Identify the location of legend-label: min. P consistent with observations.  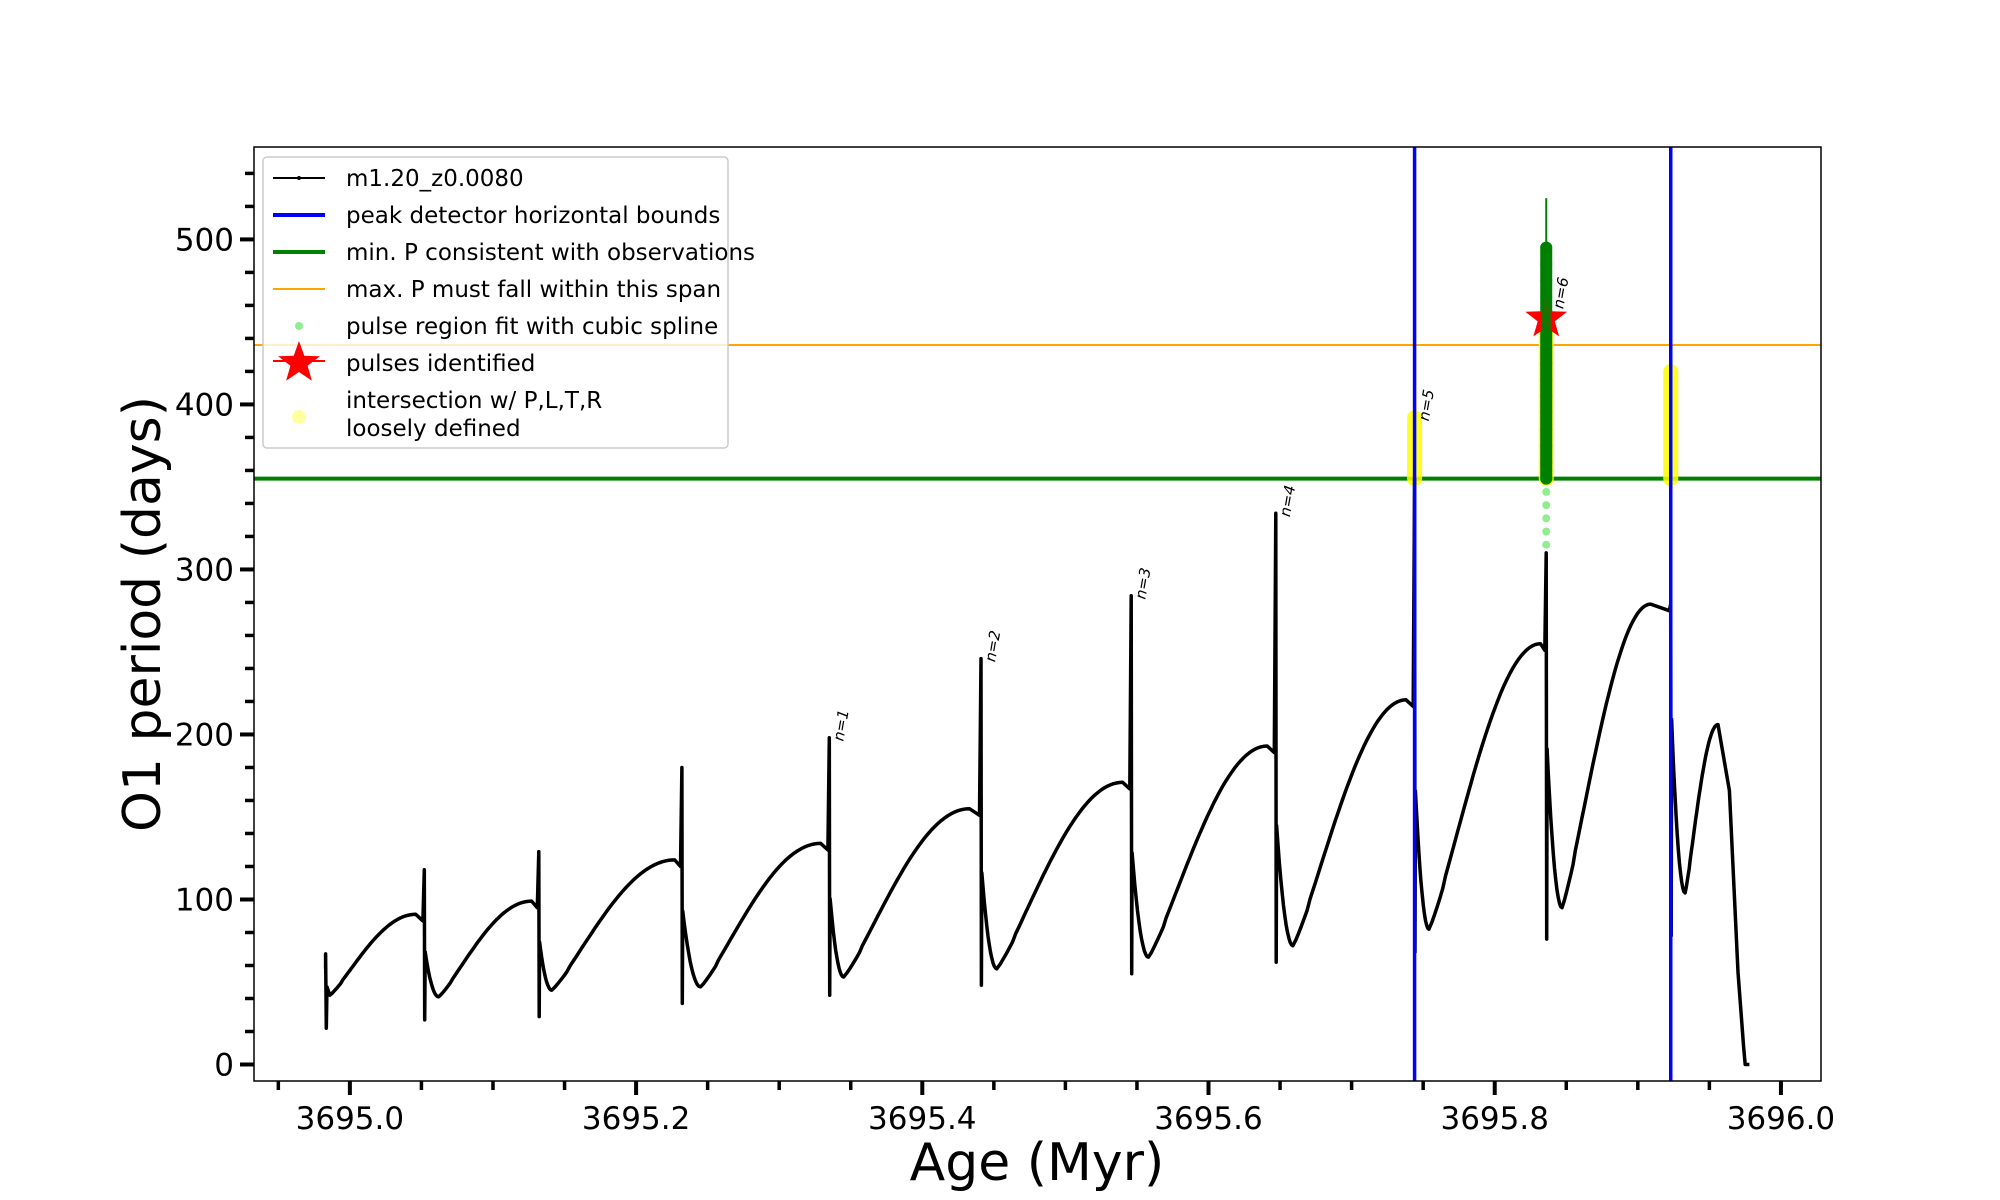
(550, 253).